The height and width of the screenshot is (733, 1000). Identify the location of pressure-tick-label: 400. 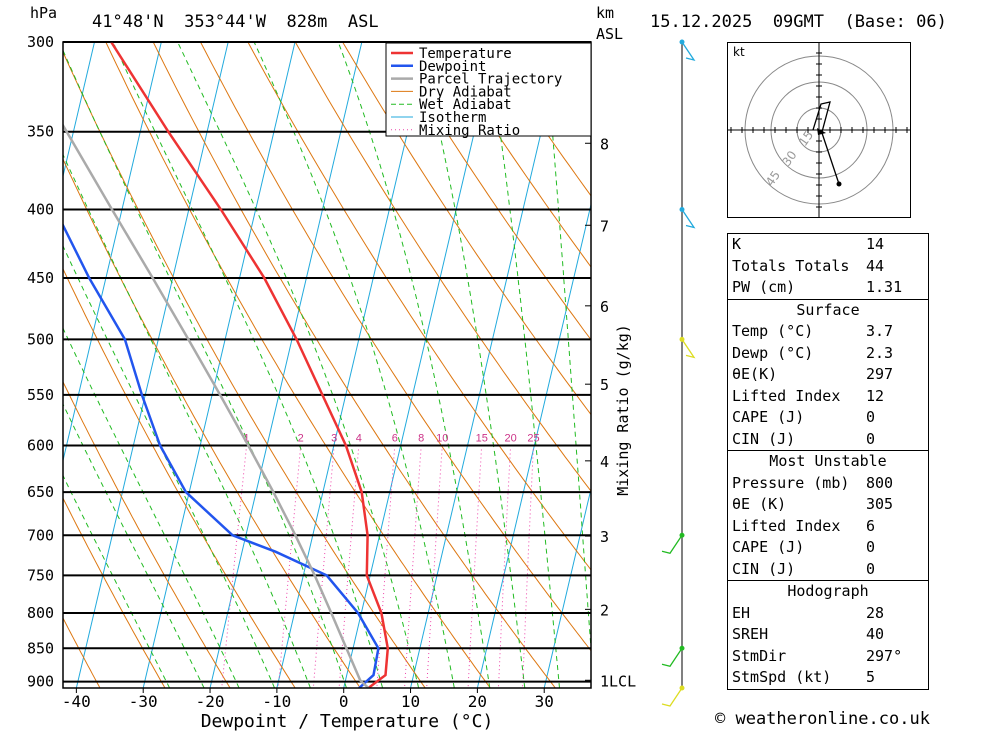
(40, 209).